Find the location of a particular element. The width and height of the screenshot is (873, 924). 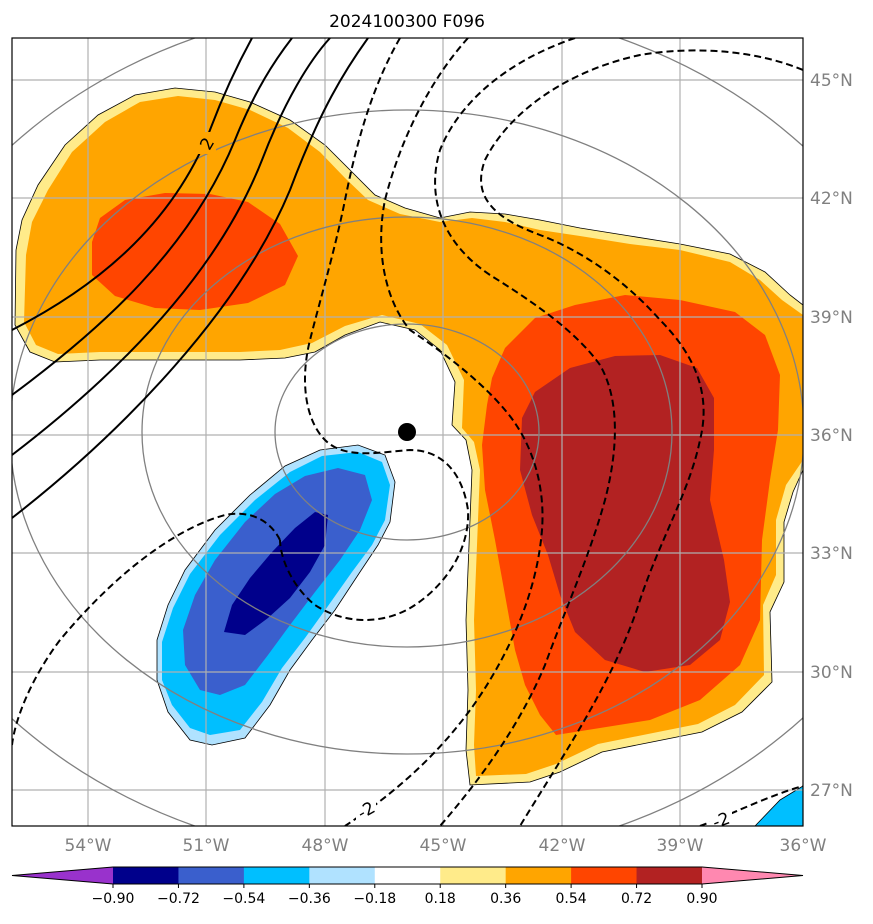

colorbar-tick-label: 0.54 is located at coordinates (571, 899).